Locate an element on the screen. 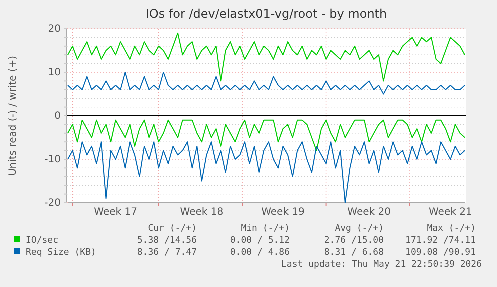 The width and height of the screenshot is (497, 287). text: 2.76 /15.00 is located at coordinates (354, 241).